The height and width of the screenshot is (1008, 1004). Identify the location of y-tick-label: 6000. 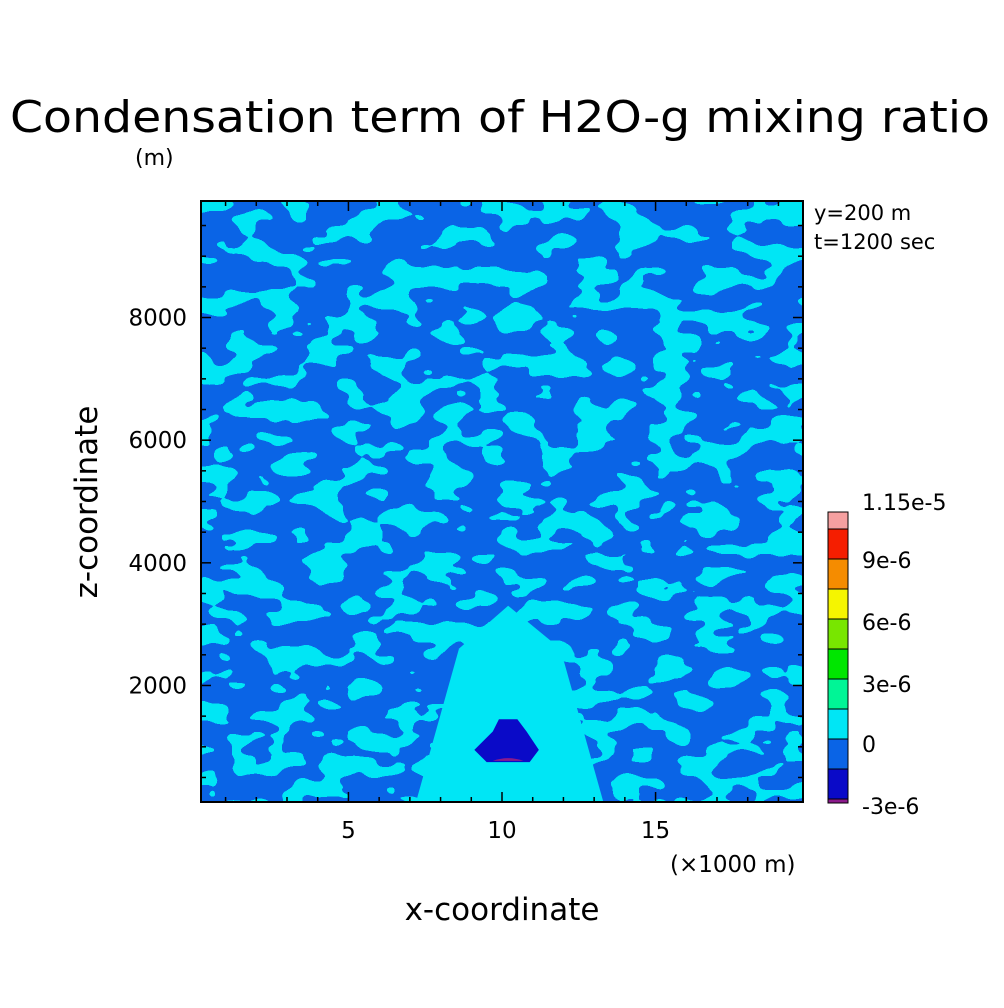
(157, 441).